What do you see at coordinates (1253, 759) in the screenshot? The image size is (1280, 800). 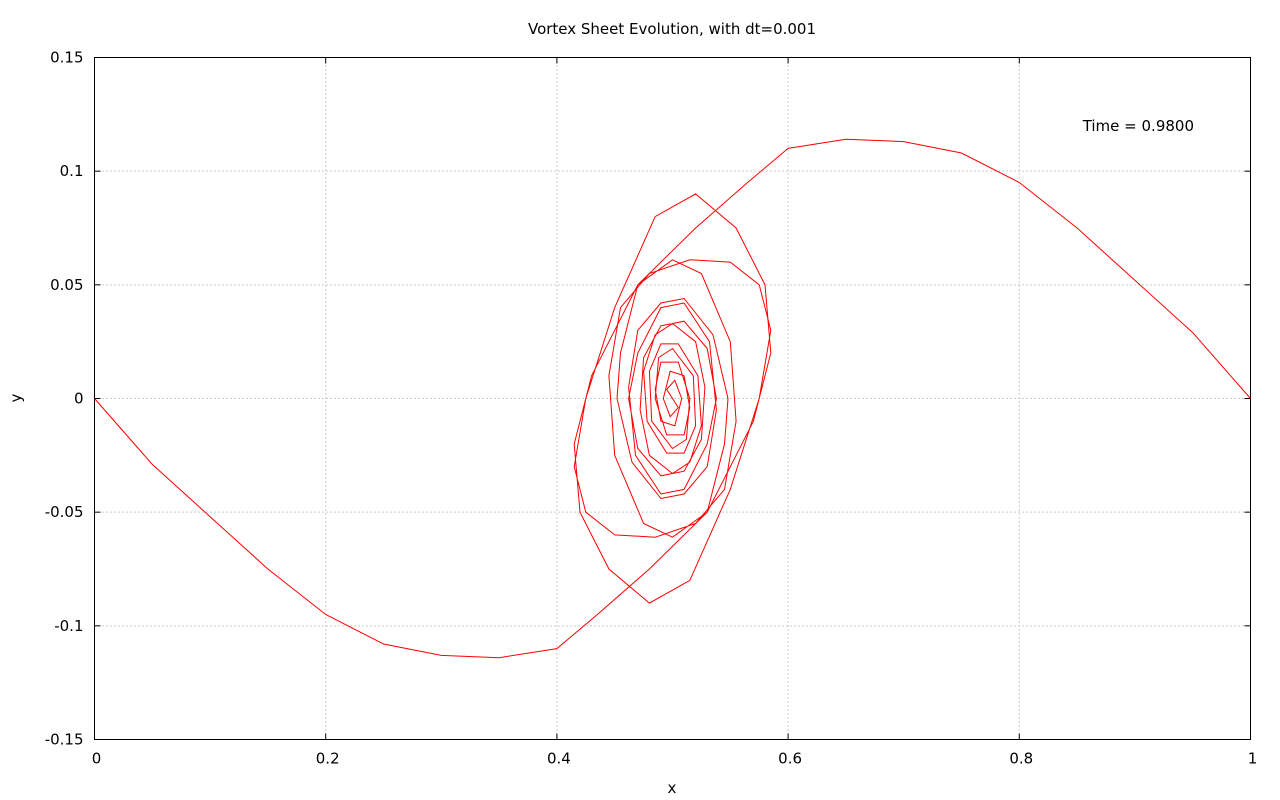 I see `x-tick-label: 1` at bounding box center [1253, 759].